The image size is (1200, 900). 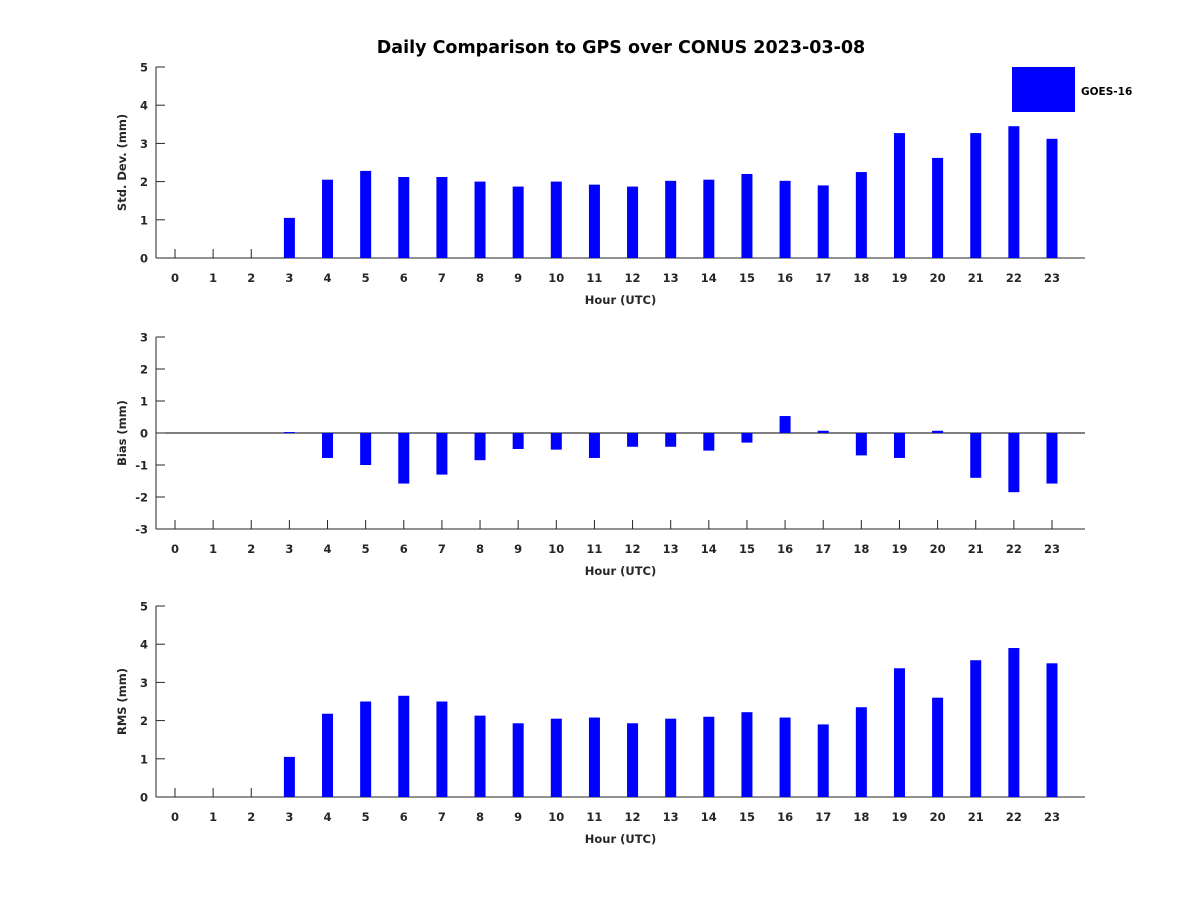 I want to click on y-tick-label: -2, so click(x=141, y=498).